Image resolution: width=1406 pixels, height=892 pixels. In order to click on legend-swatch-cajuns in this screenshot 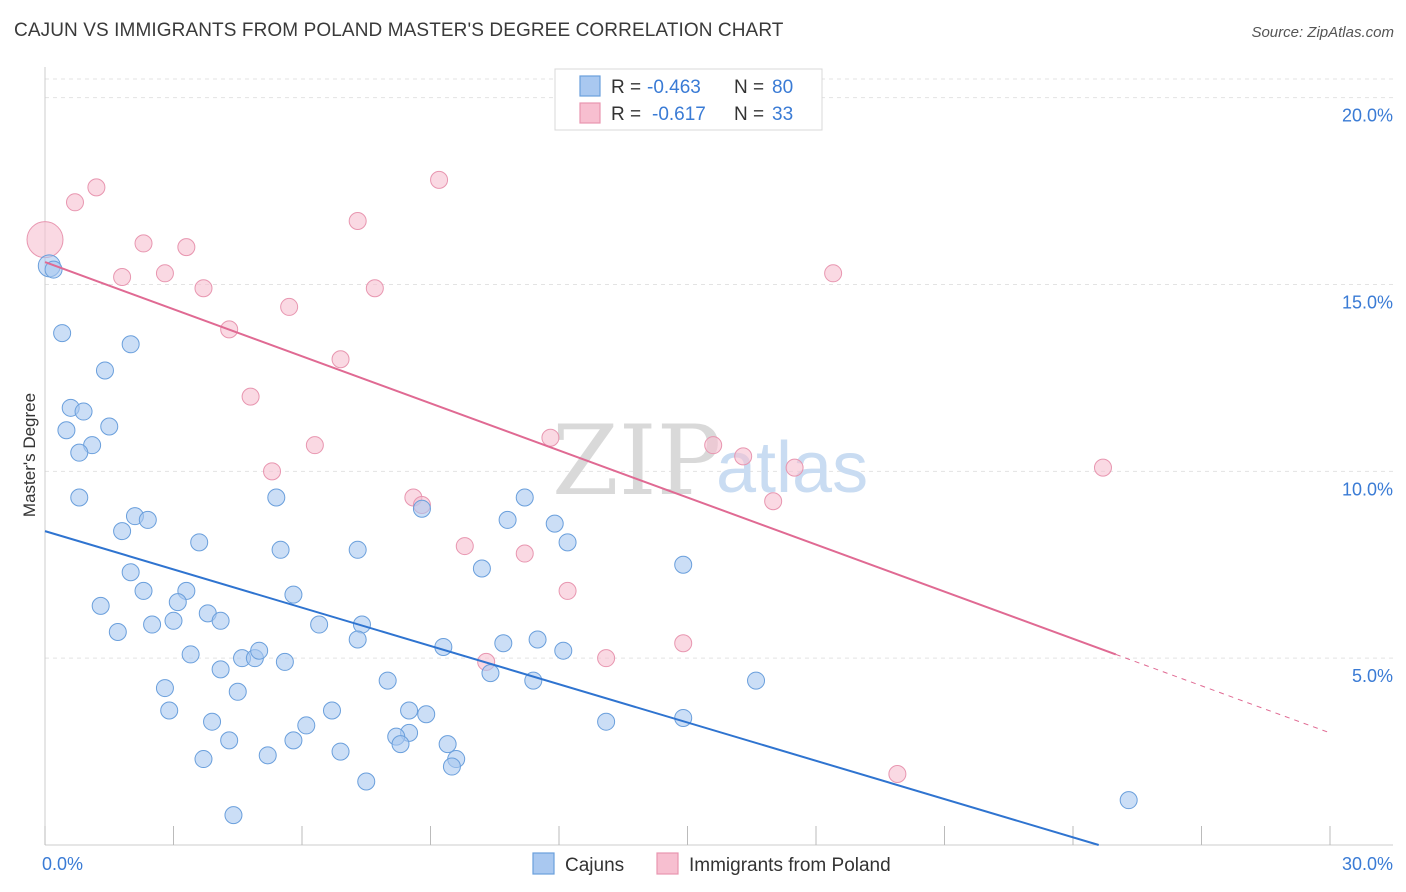, I will do `click(590, 86)`.